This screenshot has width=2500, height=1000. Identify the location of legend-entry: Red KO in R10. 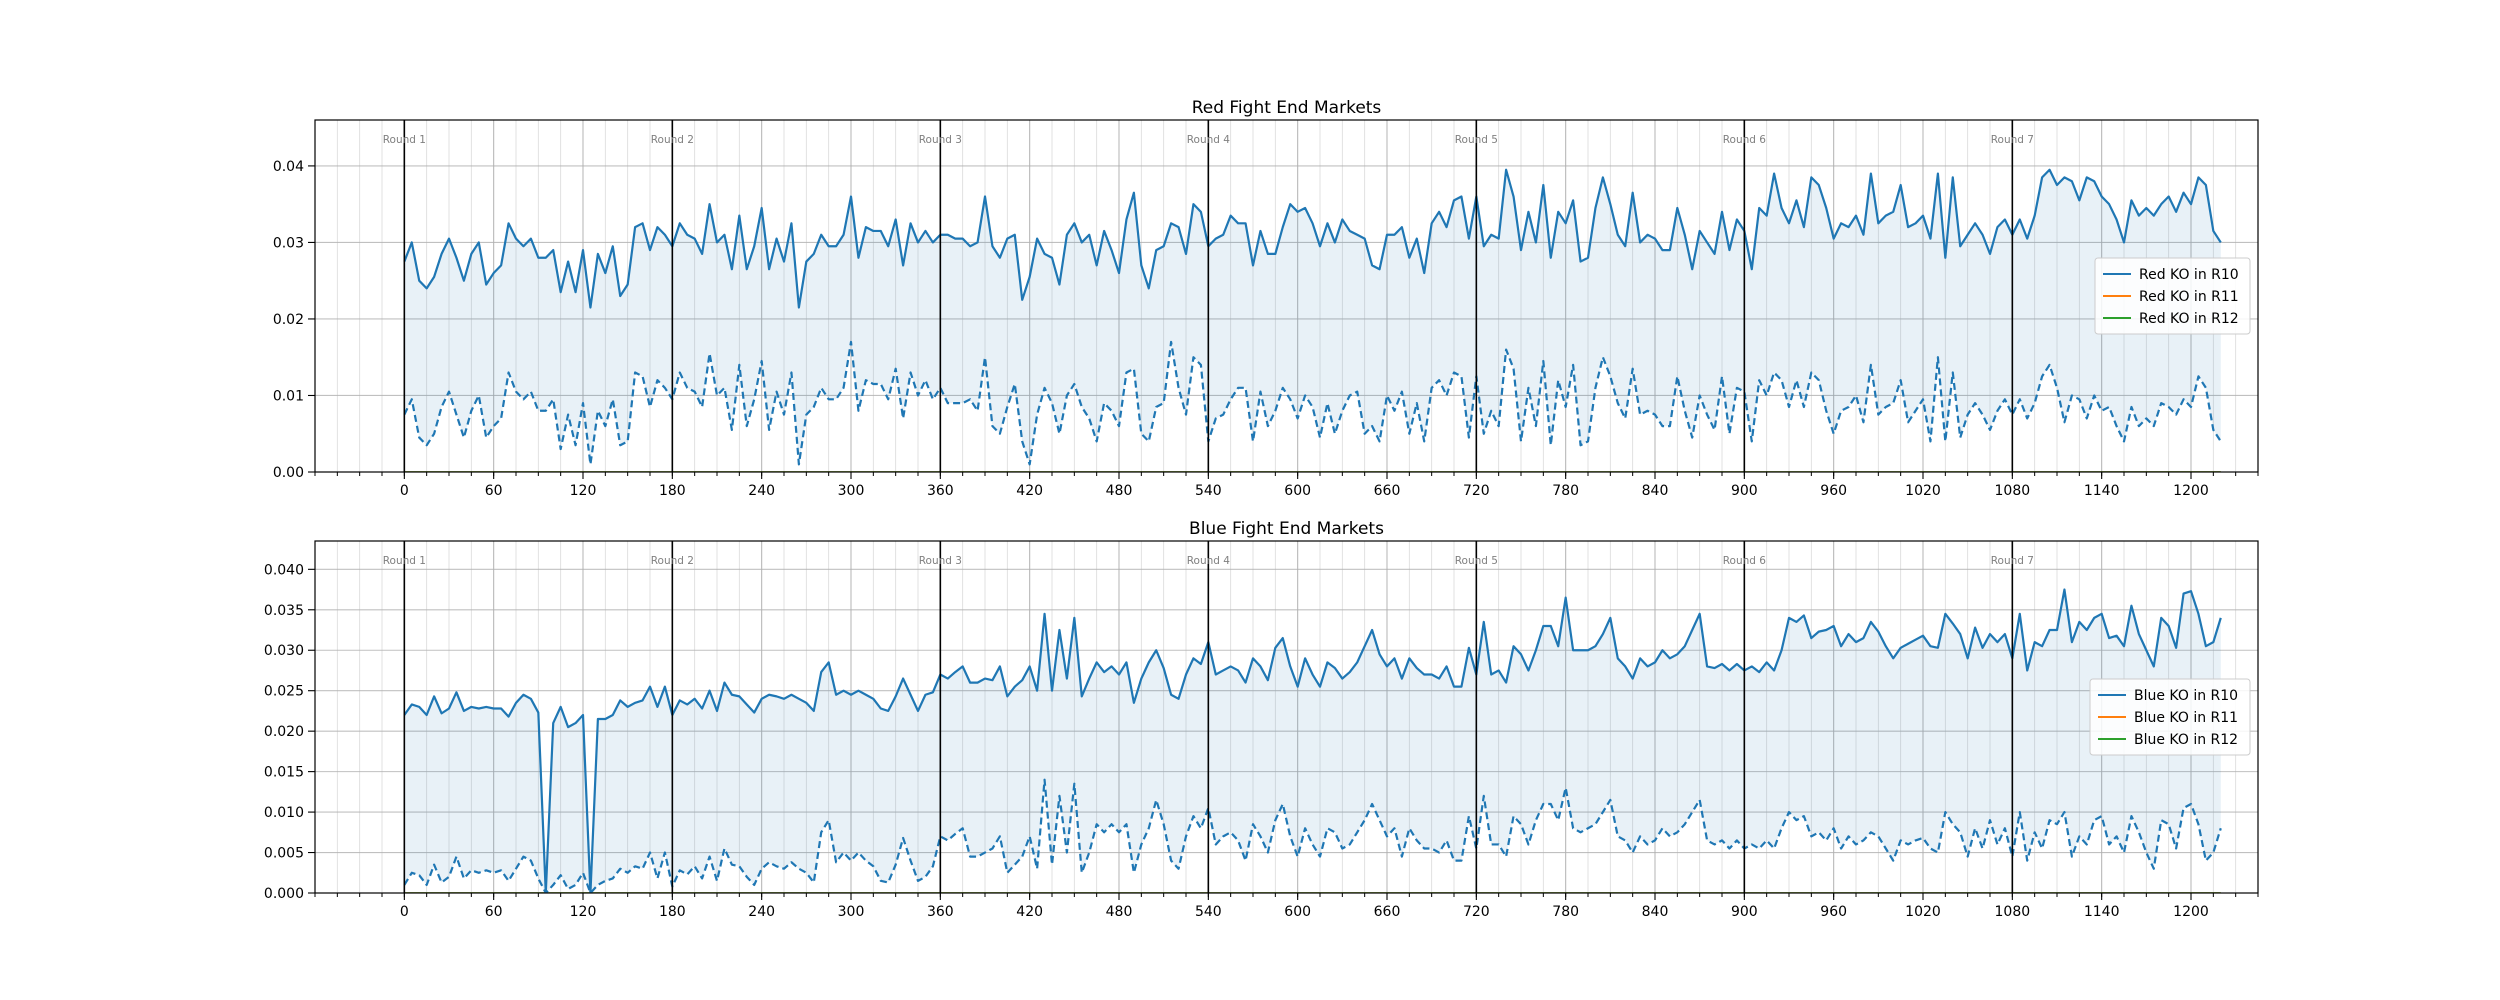
(2189, 275).